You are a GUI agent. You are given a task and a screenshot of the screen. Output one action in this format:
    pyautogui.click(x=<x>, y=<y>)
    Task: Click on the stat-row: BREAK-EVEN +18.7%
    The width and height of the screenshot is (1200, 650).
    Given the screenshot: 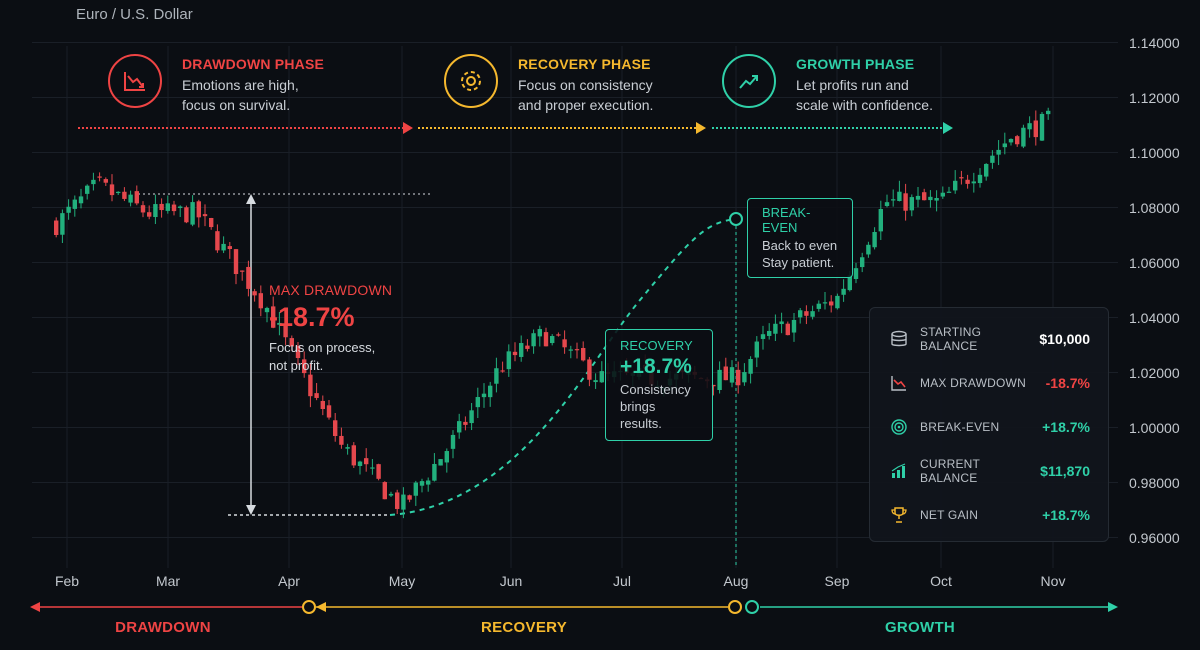 What is the action you would take?
    pyautogui.click(x=989, y=427)
    